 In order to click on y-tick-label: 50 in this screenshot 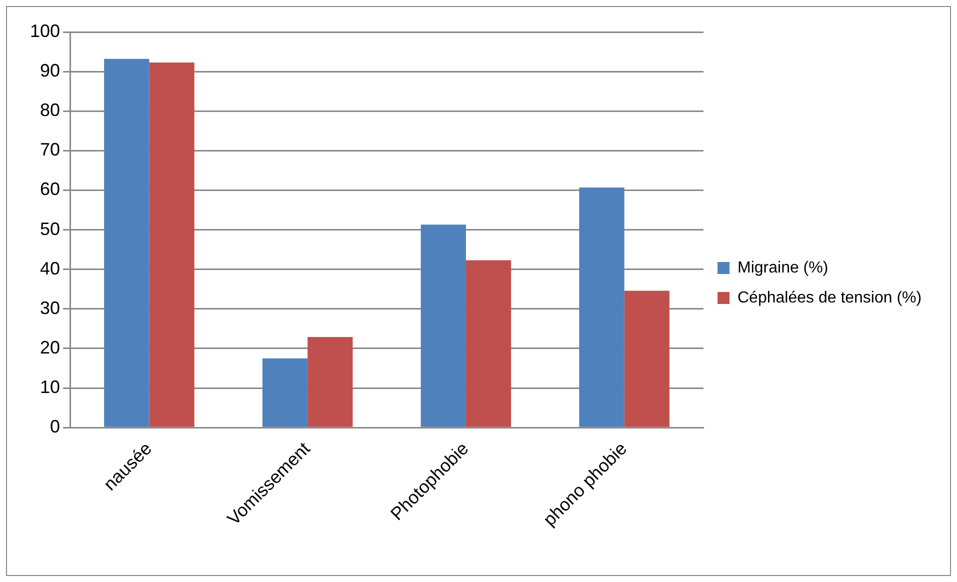, I will do `click(50, 228)`.